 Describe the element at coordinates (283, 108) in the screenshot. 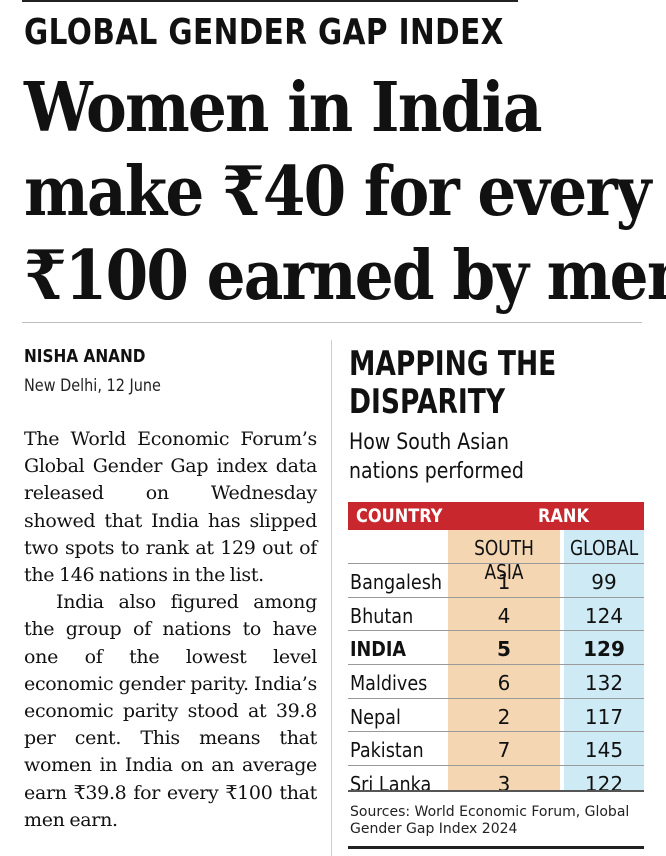

I see `headline-line-1: Women in India` at that location.